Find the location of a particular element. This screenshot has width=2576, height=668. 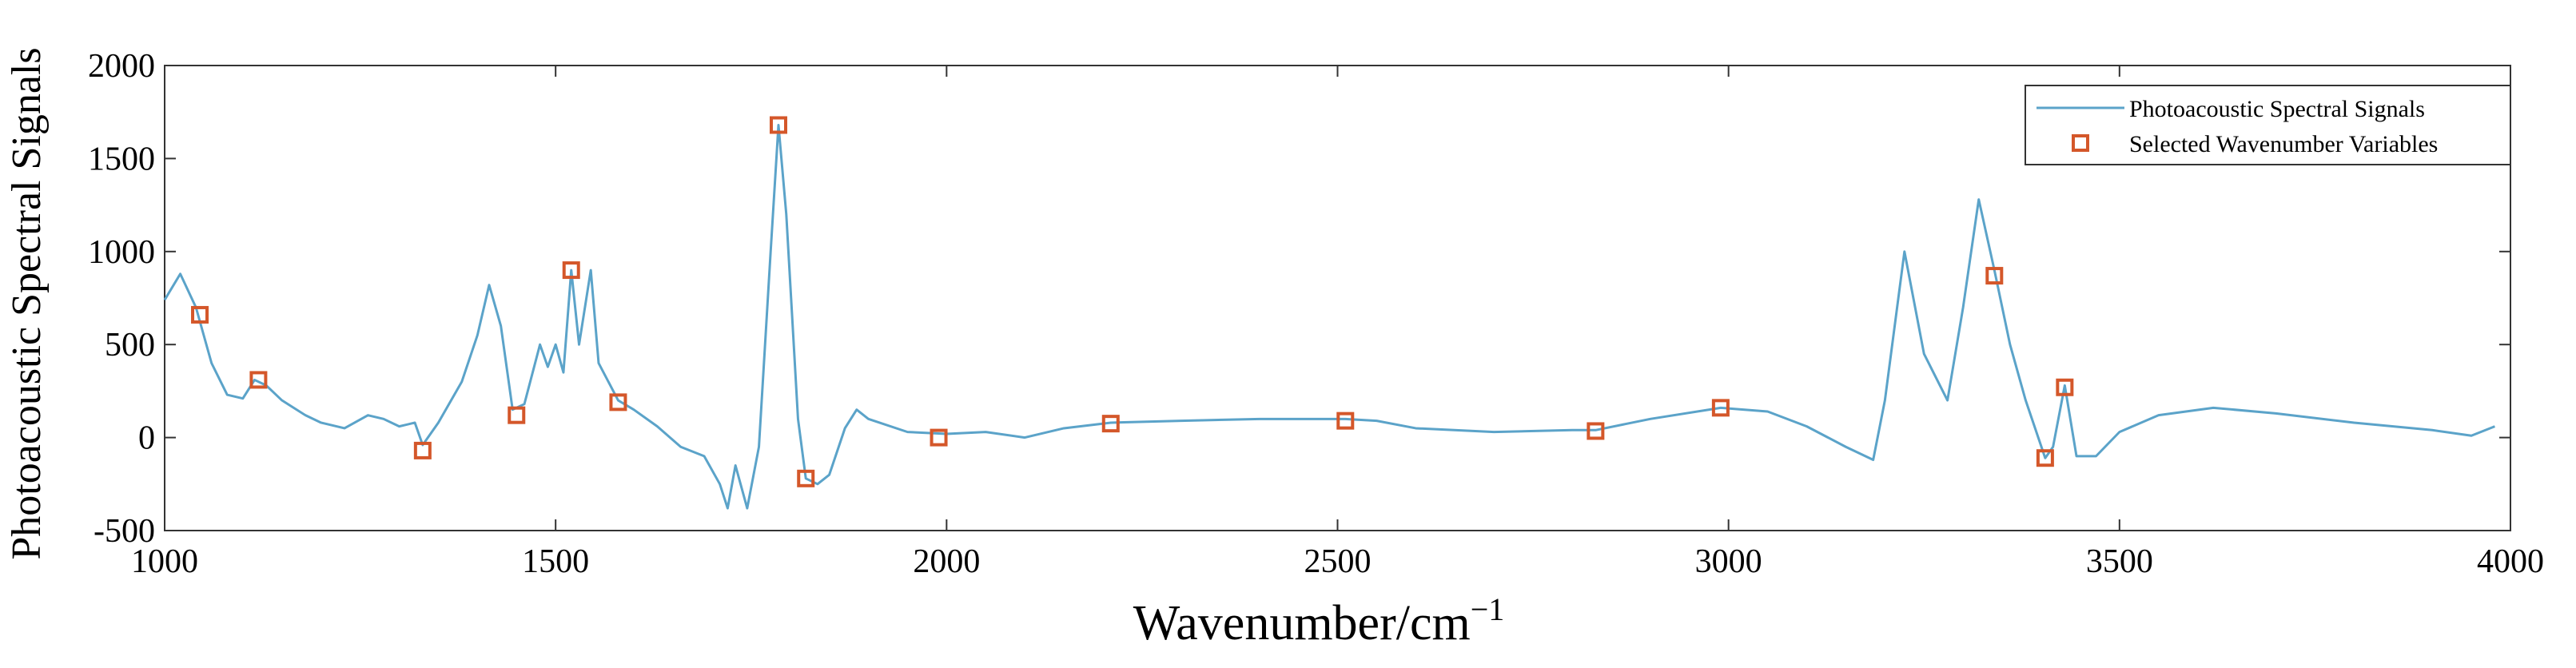

x-tick-label: 3000 is located at coordinates (1729, 561).